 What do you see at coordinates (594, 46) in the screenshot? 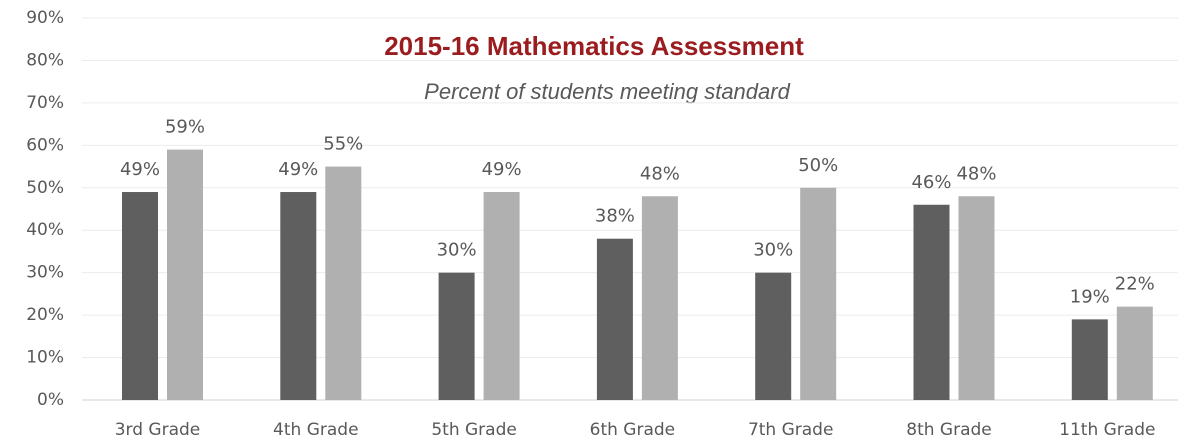
I see `chart-title: 2015-16 Mathematics Assessment` at bounding box center [594, 46].